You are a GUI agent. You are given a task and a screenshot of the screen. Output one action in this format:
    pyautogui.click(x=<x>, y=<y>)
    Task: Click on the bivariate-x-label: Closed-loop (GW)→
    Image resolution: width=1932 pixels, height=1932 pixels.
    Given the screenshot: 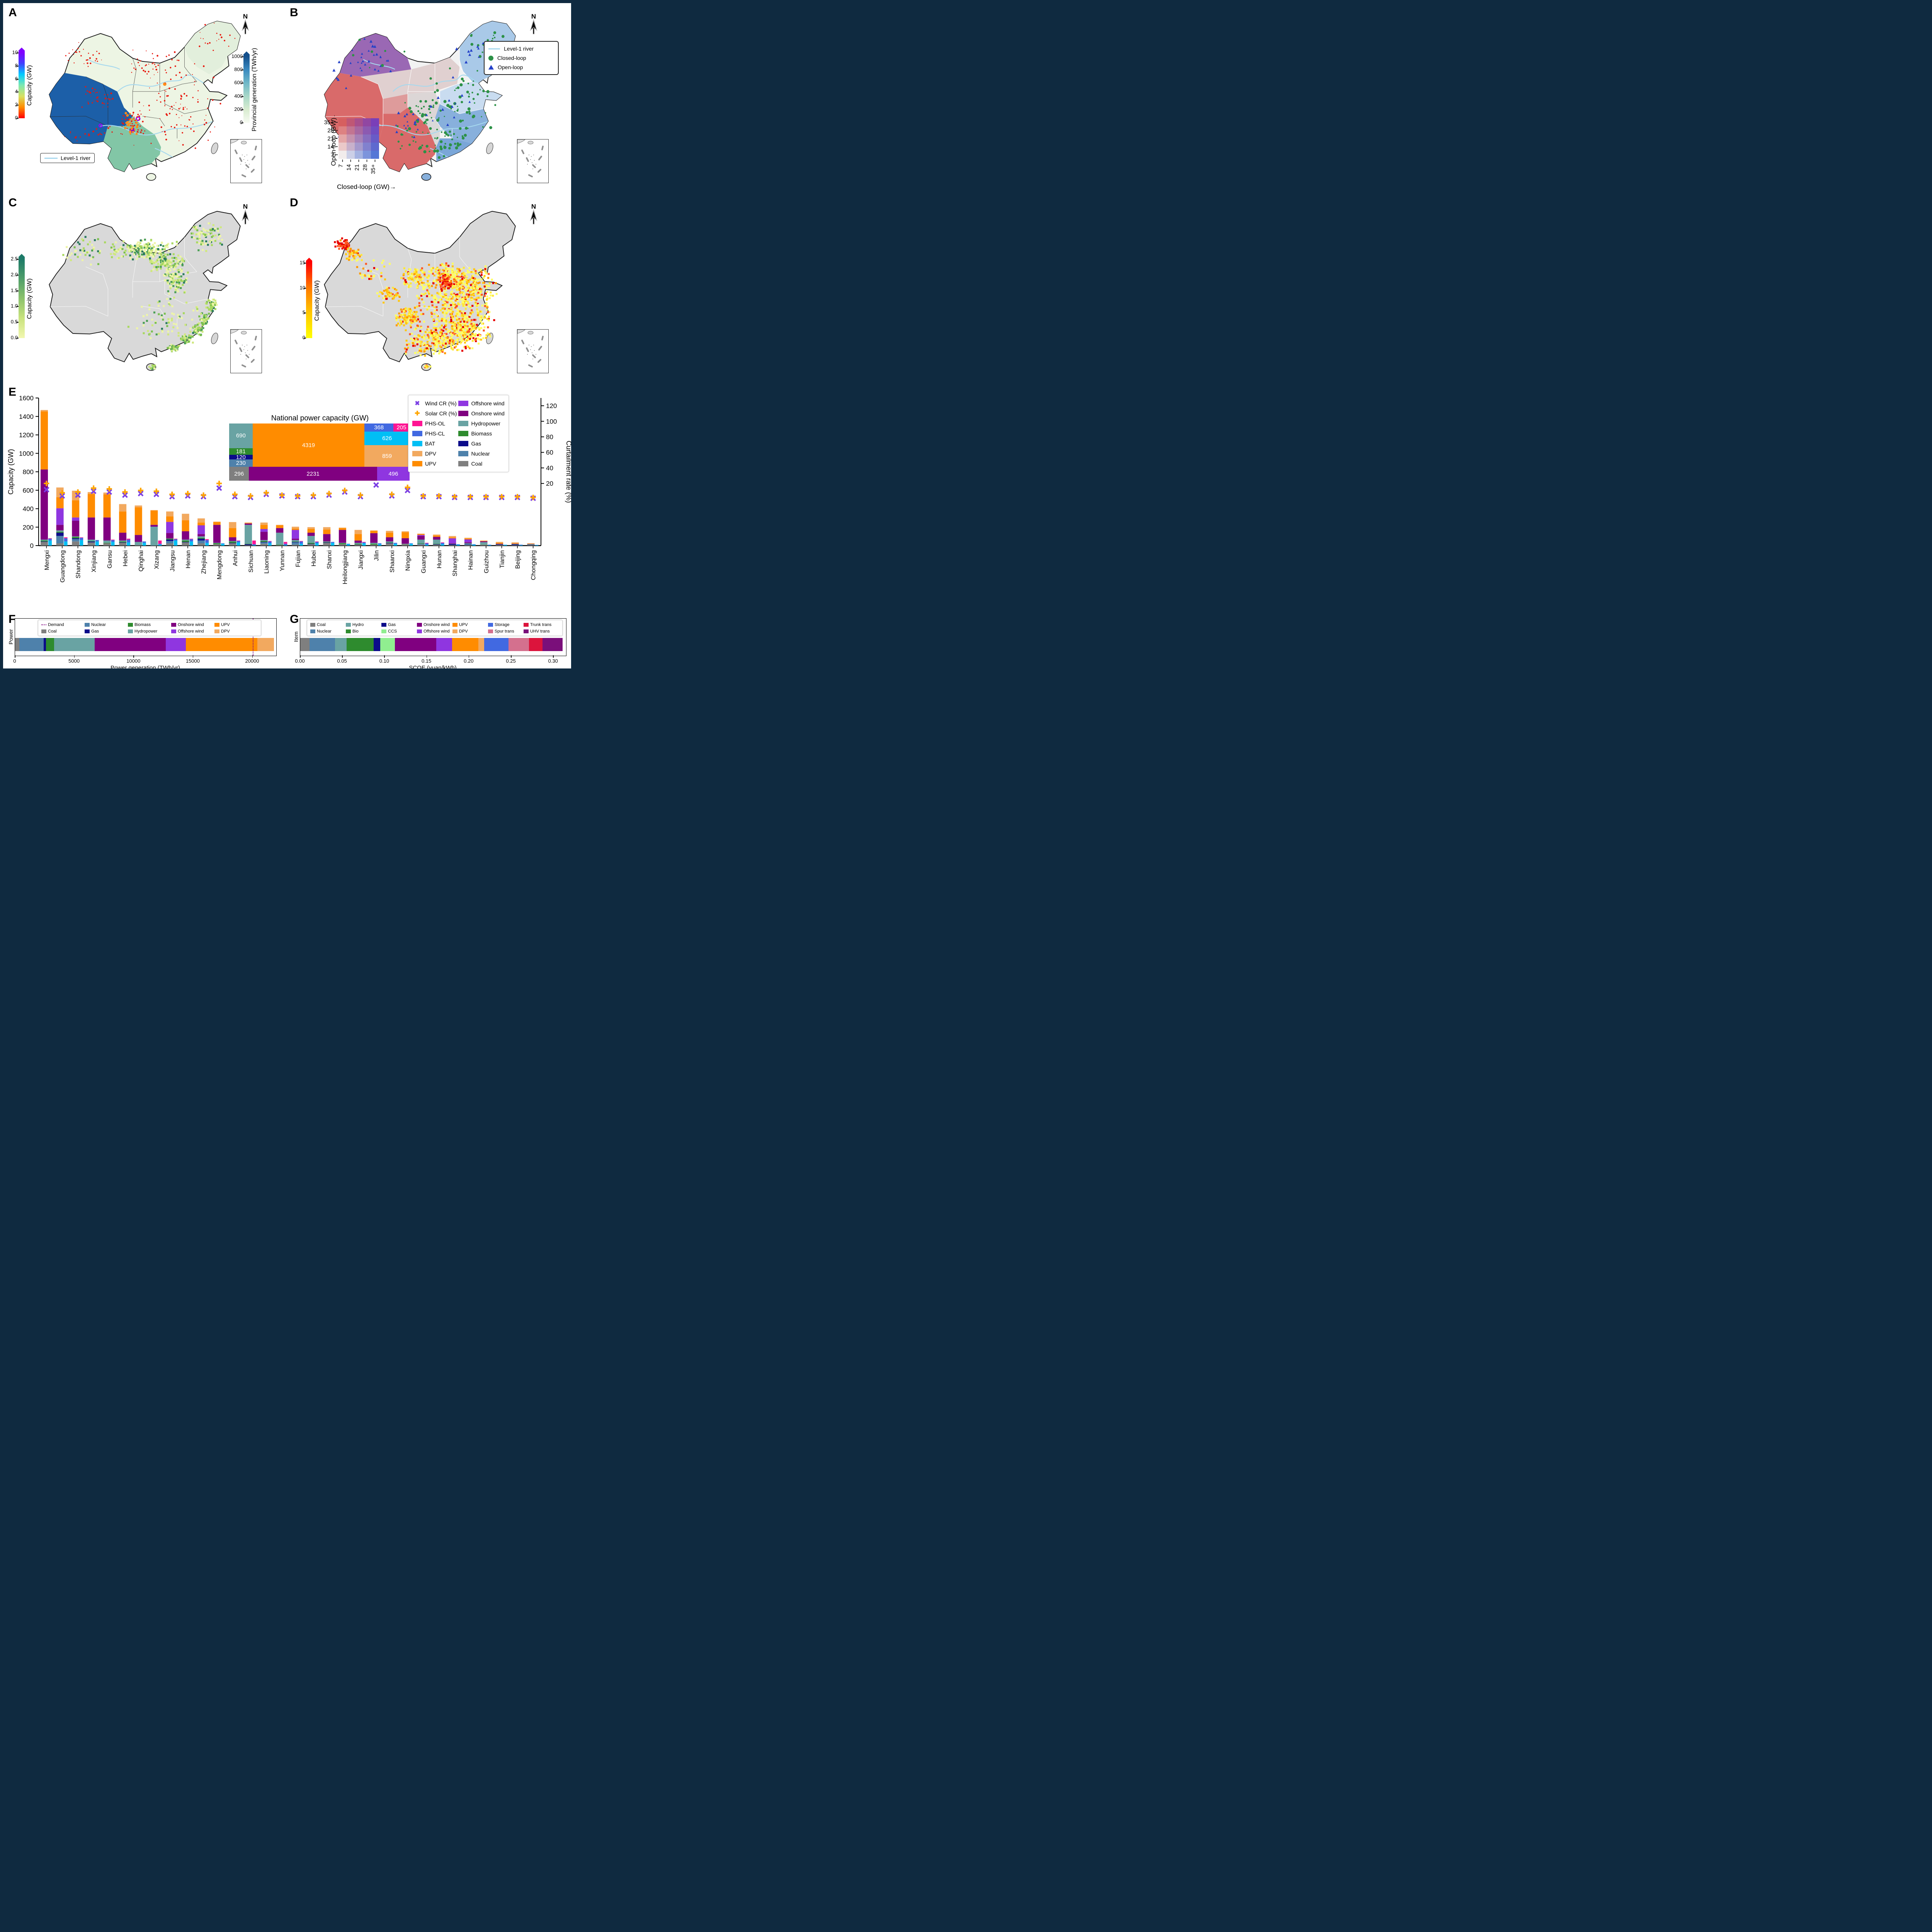 What is the action you would take?
    pyautogui.click(x=367, y=186)
    